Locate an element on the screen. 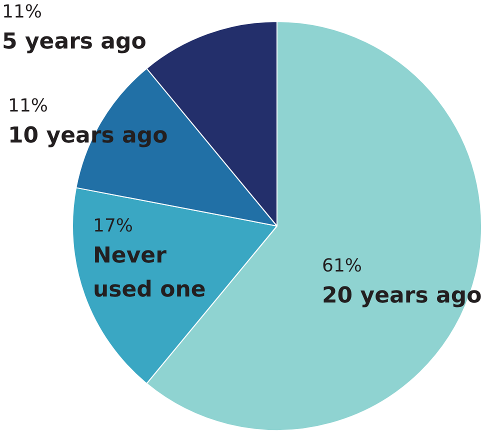 Image resolution: width=483 pixels, height=433 pixels. data-label: 61% is located at coordinates (342, 266).